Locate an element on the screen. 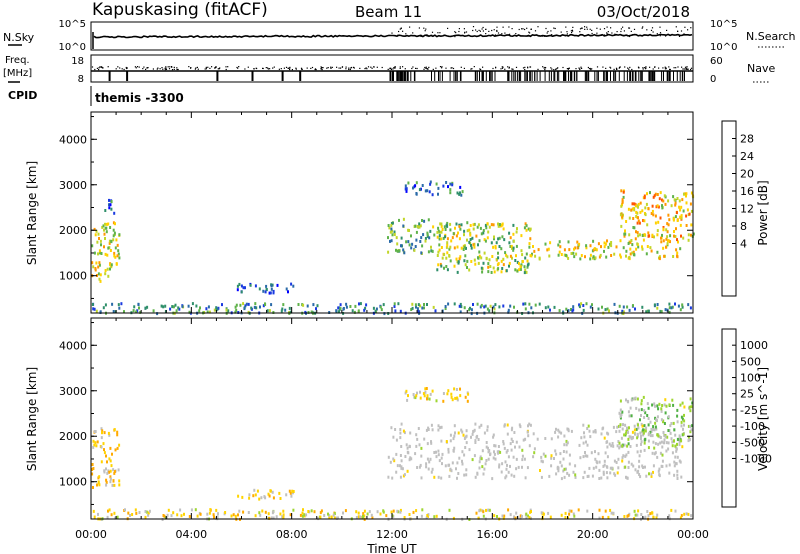  freq-bar is located at coordinates (554, 76).